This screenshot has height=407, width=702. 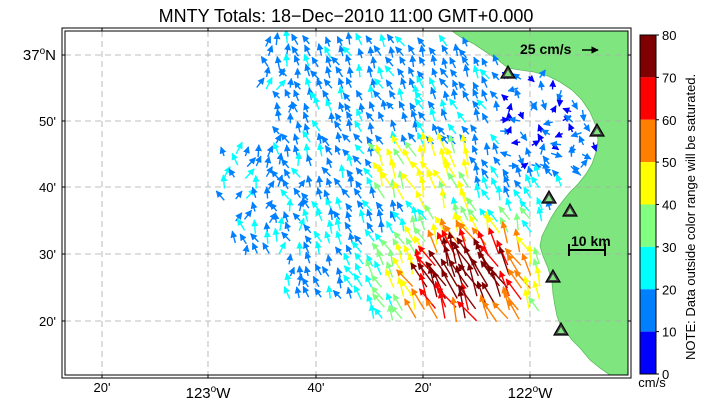 I want to click on distance-scale-label: 10 km, so click(x=591, y=241).